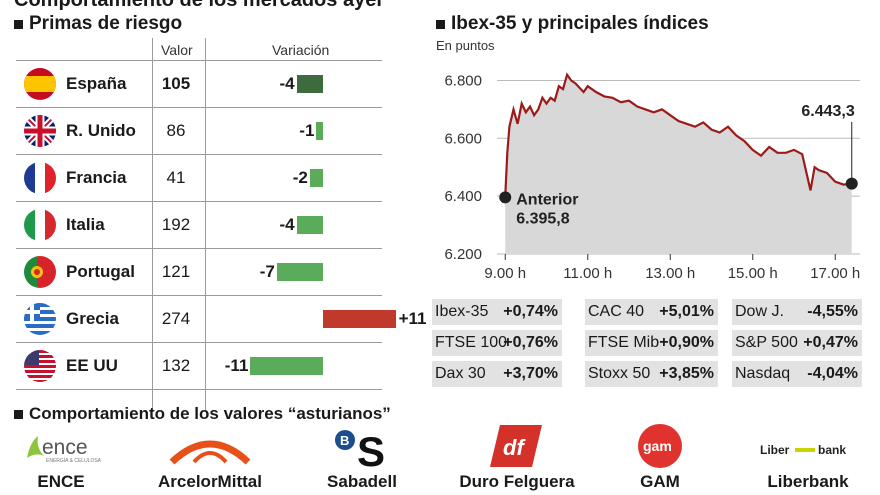 This screenshot has width=880, height=495. Describe the element at coordinates (505, 197) in the screenshot. I see `previous-close-marker` at that location.